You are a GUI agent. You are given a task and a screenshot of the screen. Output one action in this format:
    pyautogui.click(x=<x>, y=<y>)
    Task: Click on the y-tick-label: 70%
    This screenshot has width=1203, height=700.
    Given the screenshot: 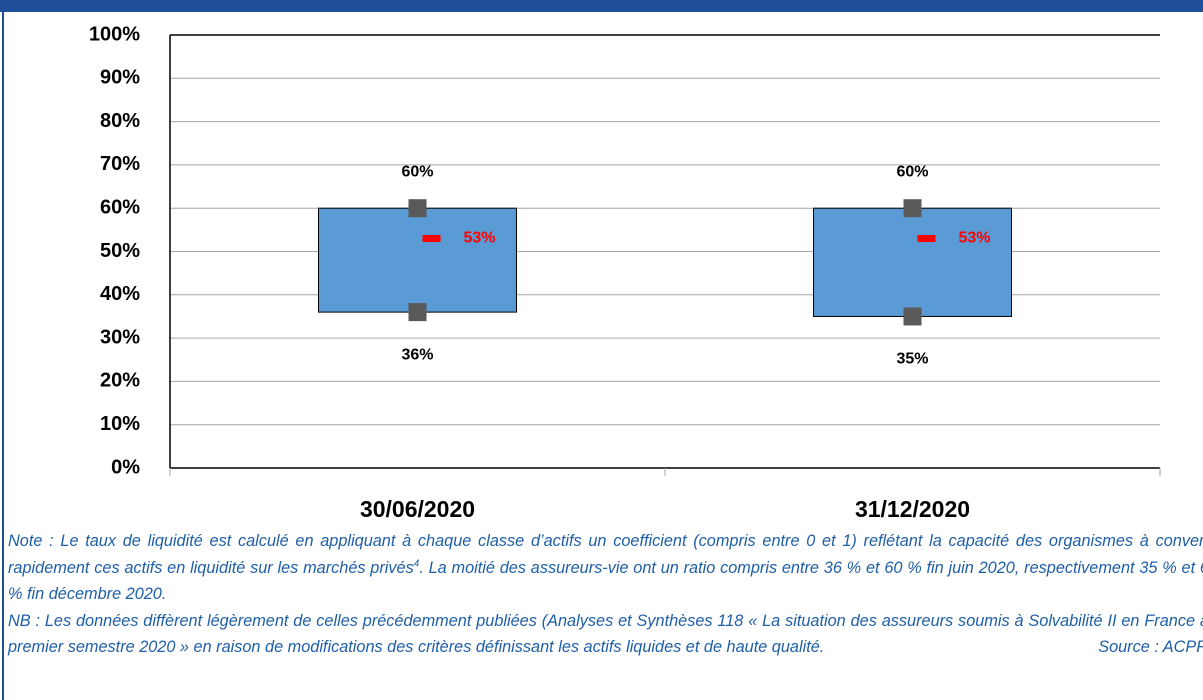 What is the action you would take?
    pyautogui.click(x=120, y=164)
    